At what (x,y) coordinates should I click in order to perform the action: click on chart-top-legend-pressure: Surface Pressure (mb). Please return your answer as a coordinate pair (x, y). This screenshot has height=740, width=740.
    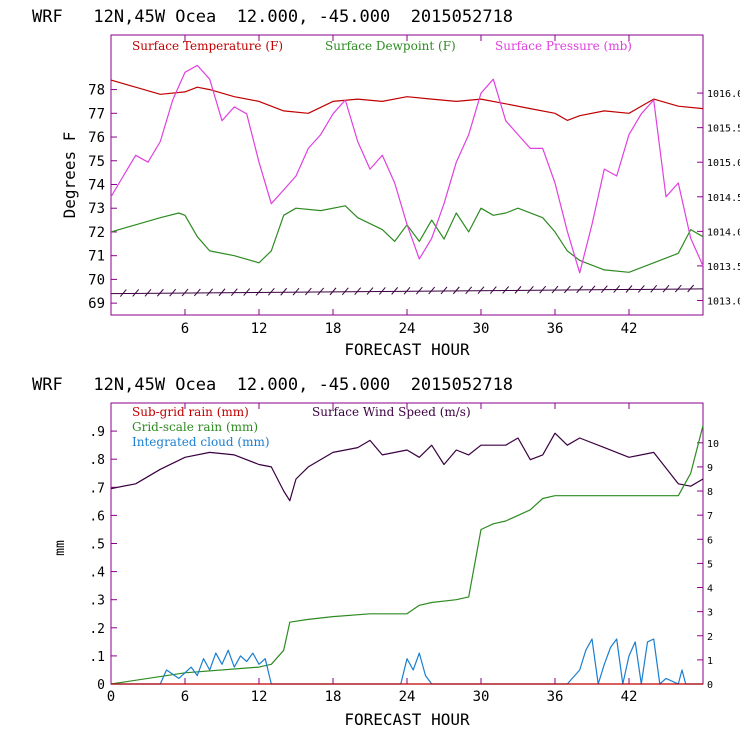
    Looking at the image, I should click on (563, 46).